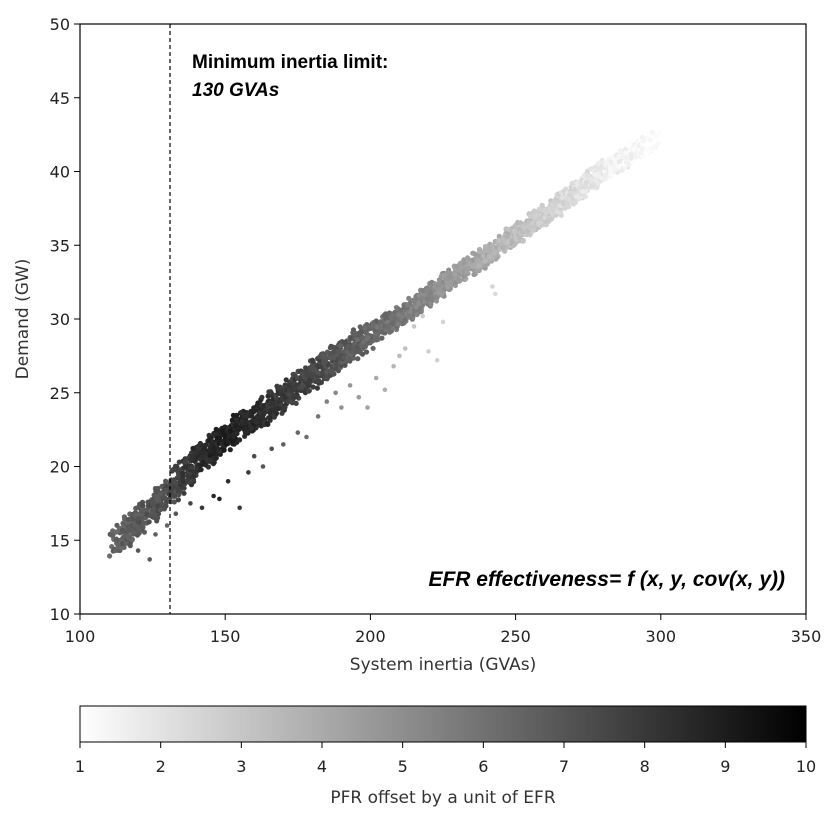 The image size is (833, 819). Describe the element at coordinates (80, 766) in the screenshot. I see `colorbar-tick-label: 1` at that location.